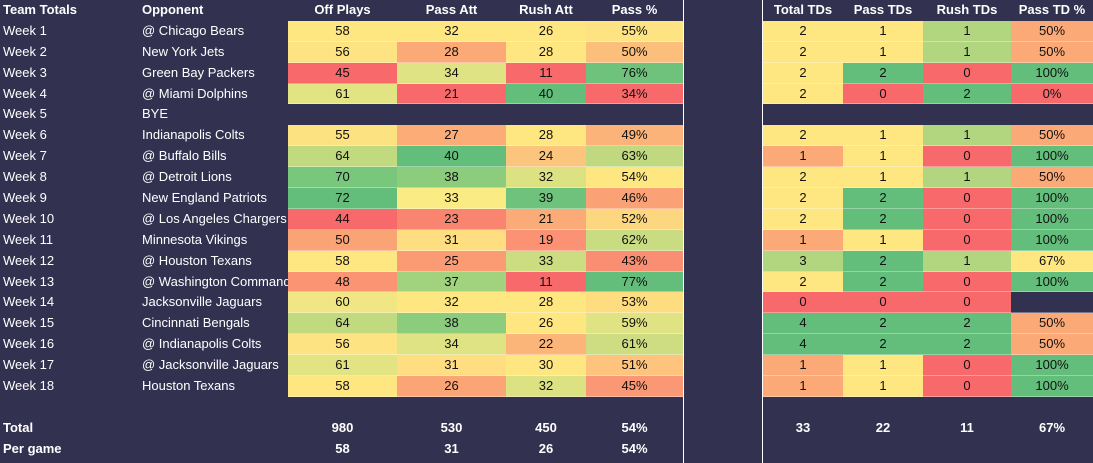 The width and height of the screenshot is (1093, 463). I want to click on table-row: Week 3 Green Bay Packers 45 34 11 76%, so click(341, 73).